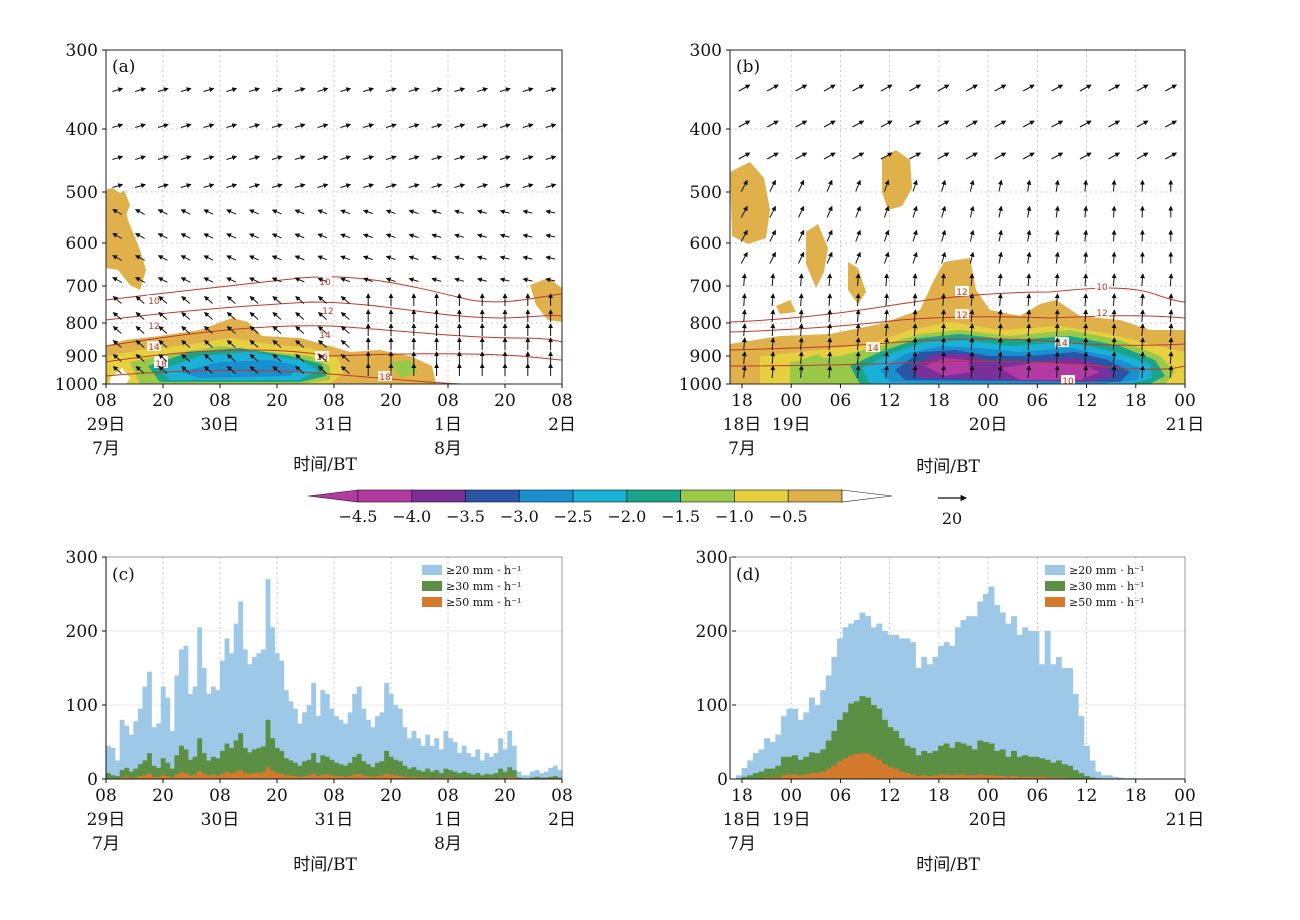 This screenshot has height=920, width=1300. Describe the element at coordinates (220, 401) in the screenshot. I see `x-tick-label: 08` at that location.